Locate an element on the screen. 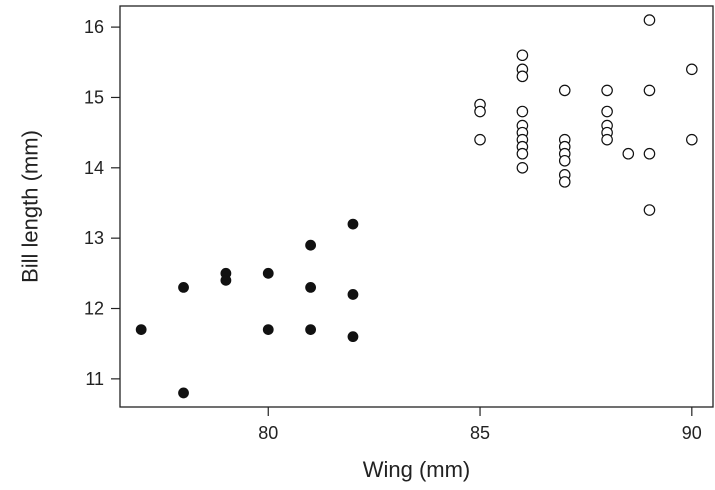 The height and width of the screenshot is (490, 715). x-tick-label: 85 is located at coordinates (480, 433).